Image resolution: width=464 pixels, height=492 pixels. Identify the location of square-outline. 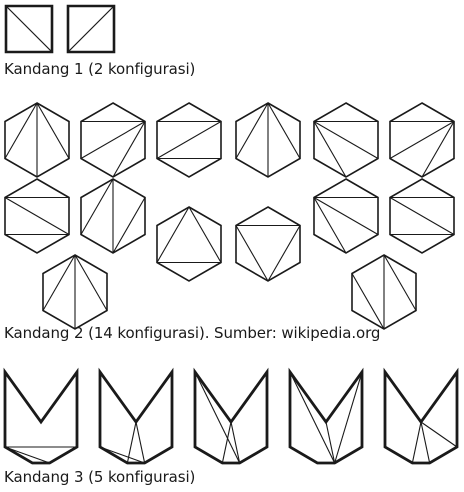
(91, 29).